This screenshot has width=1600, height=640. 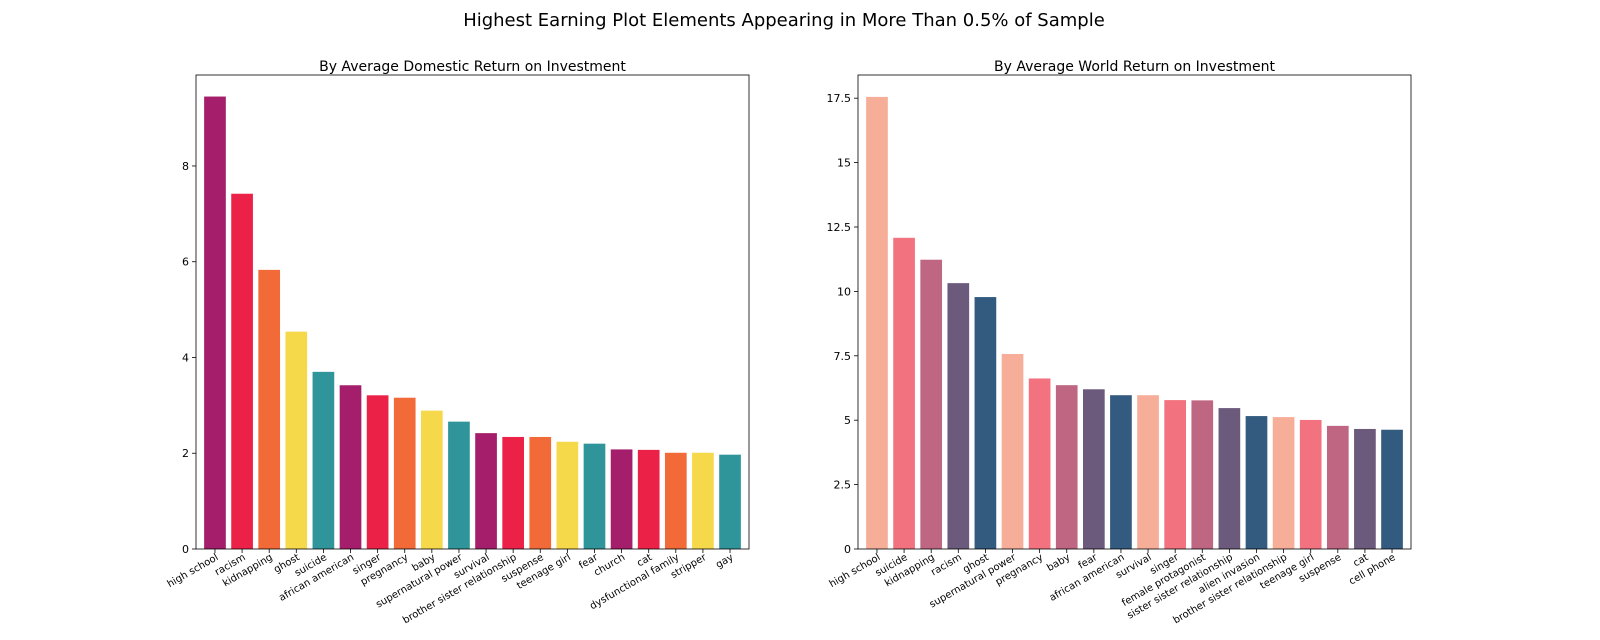 I want to click on domestic-chart-title: By Average Domestic Return on Investment, so click(x=472, y=67).